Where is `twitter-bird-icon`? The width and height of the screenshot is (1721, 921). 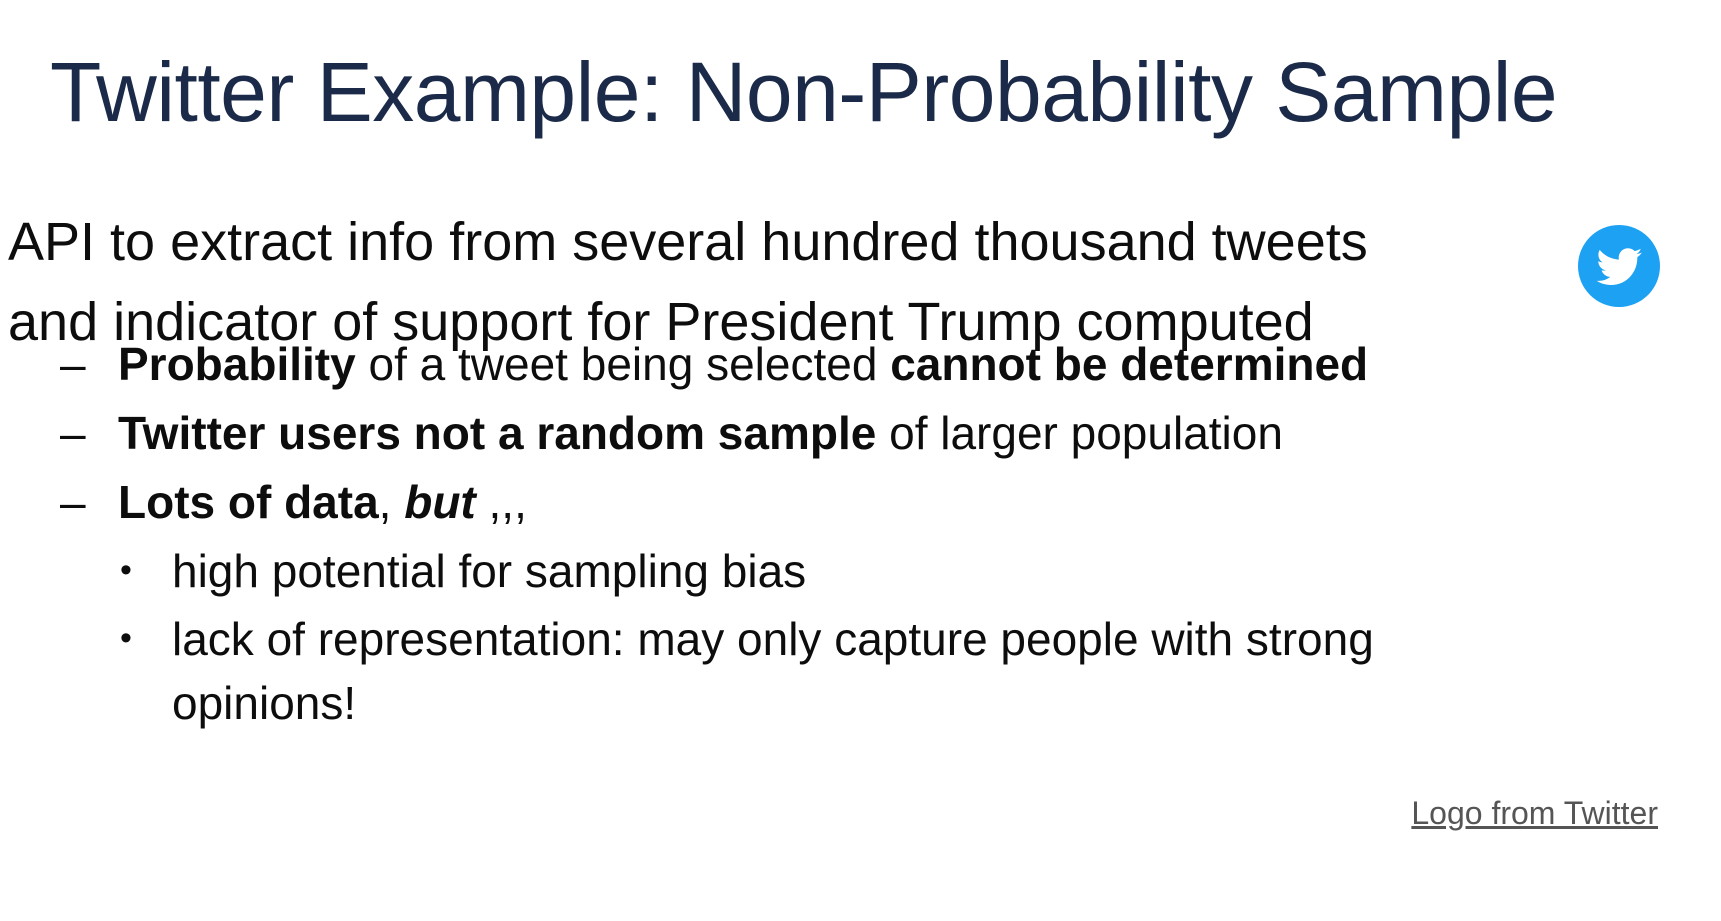
twitter-bird-icon is located at coordinates (1619, 266).